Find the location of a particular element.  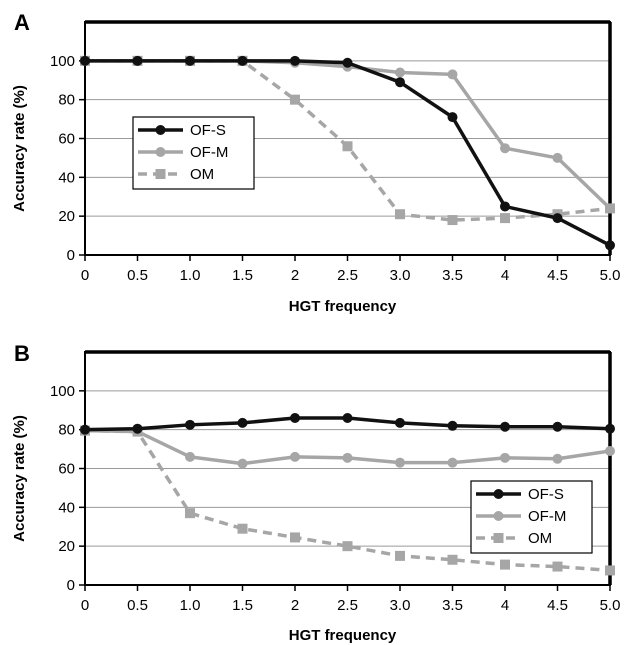

x-tick-label: 0 is located at coordinates (85, 275).